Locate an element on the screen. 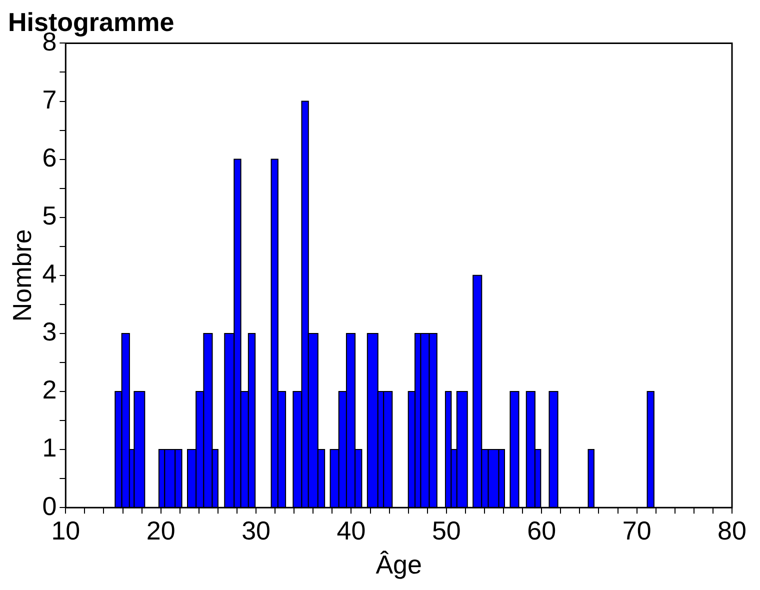 This screenshot has height=590, width=760. x-tick-label: 30 is located at coordinates (256, 530).